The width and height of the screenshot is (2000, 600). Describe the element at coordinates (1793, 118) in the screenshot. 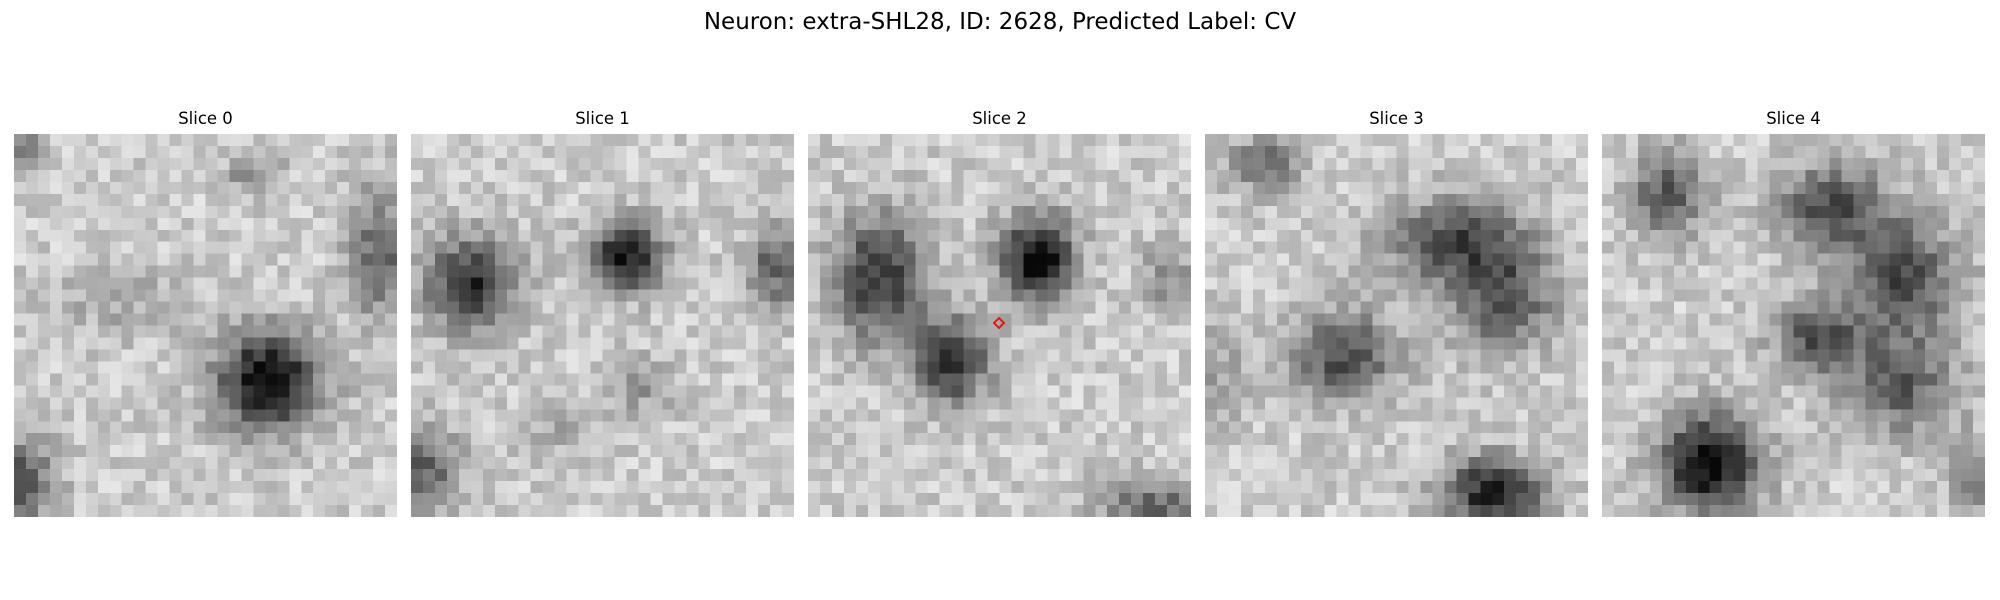

I see `slice-4-title: Slice 4` at that location.